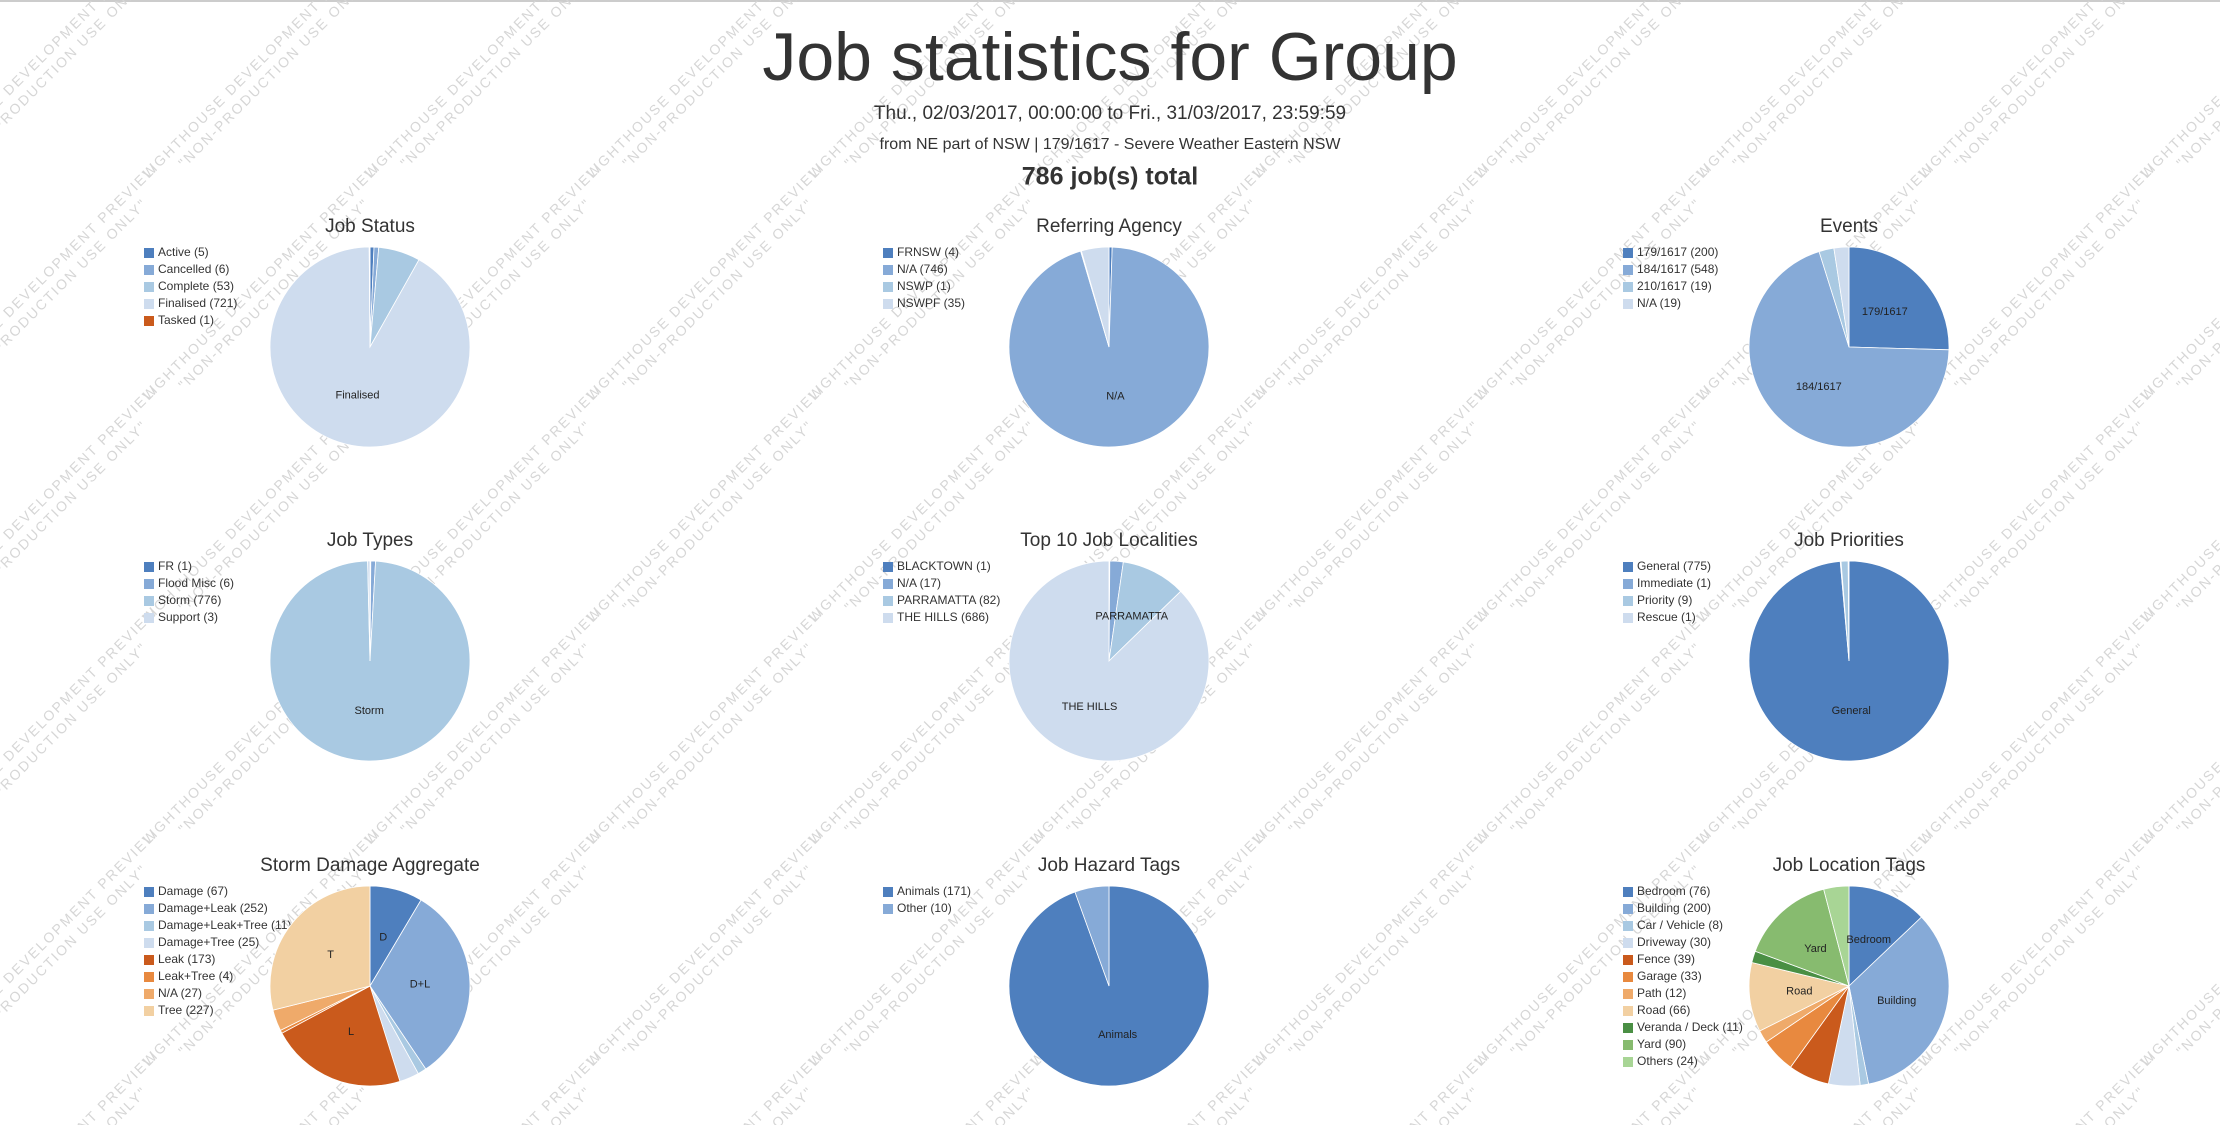 This screenshot has width=2220, height=1125. I want to click on legend-label: Bedroom (76), so click(1673, 891).